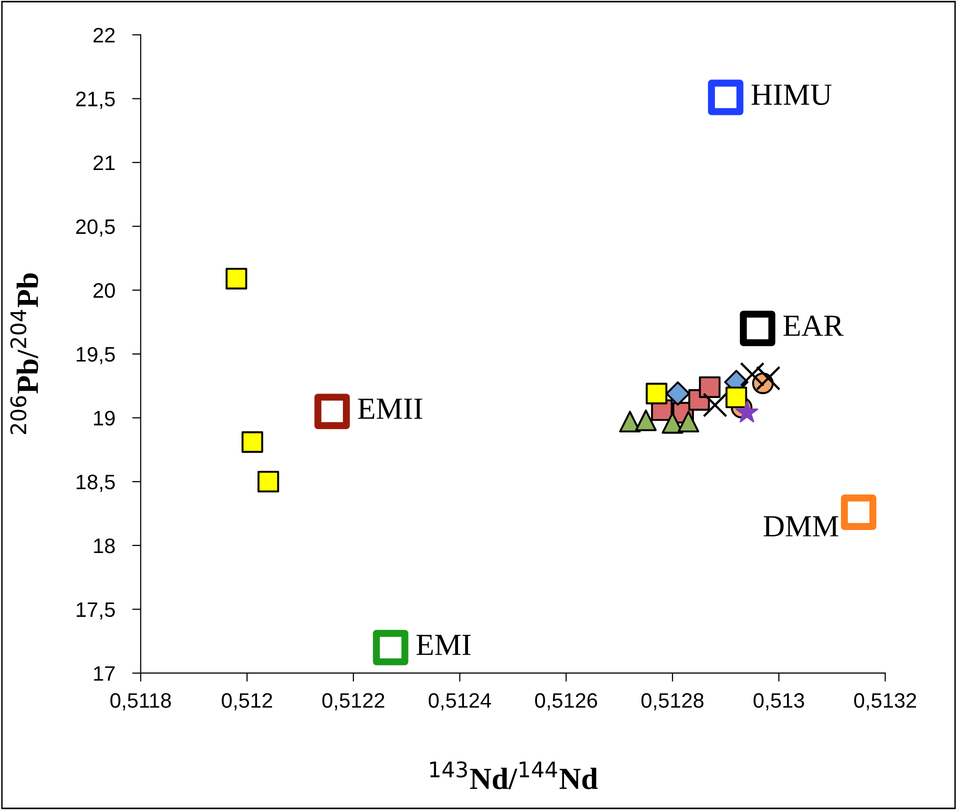 The image size is (957, 810). What do you see at coordinates (443, 644) in the screenshot?
I see `series-label: EMI` at bounding box center [443, 644].